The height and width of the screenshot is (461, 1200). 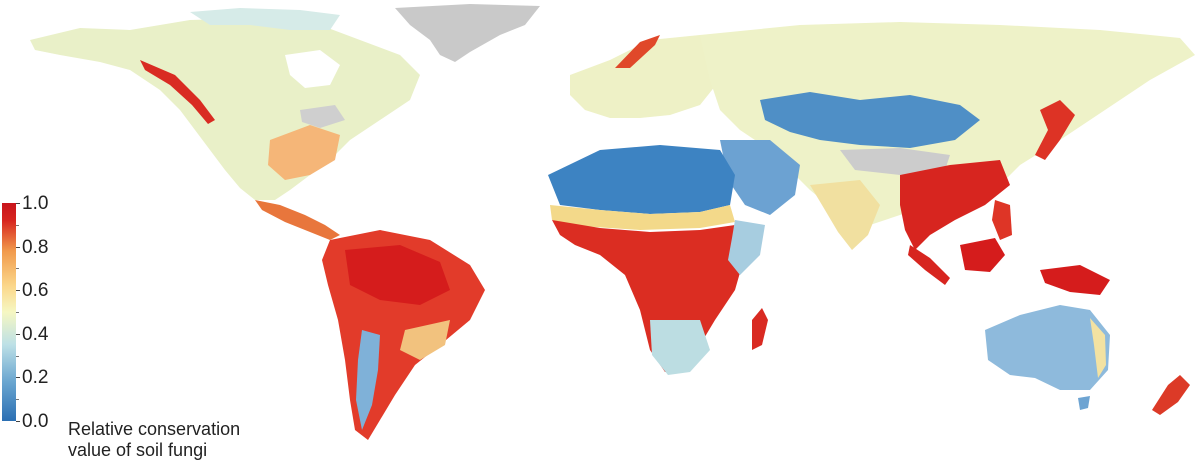 What do you see at coordinates (225, 109) in the screenshot?
I see `north-america` at bounding box center [225, 109].